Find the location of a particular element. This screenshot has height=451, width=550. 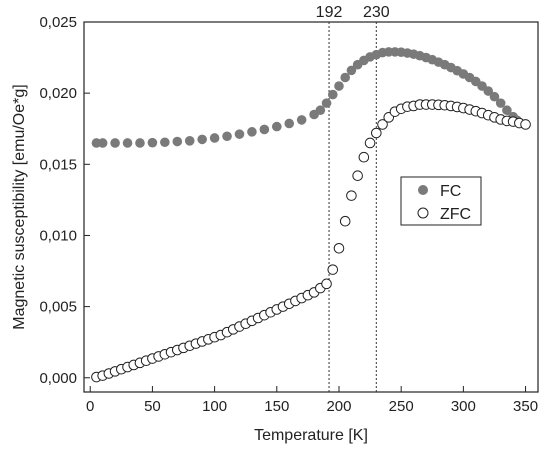

y-tick-label: 0,010 is located at coordinates (58, 235).